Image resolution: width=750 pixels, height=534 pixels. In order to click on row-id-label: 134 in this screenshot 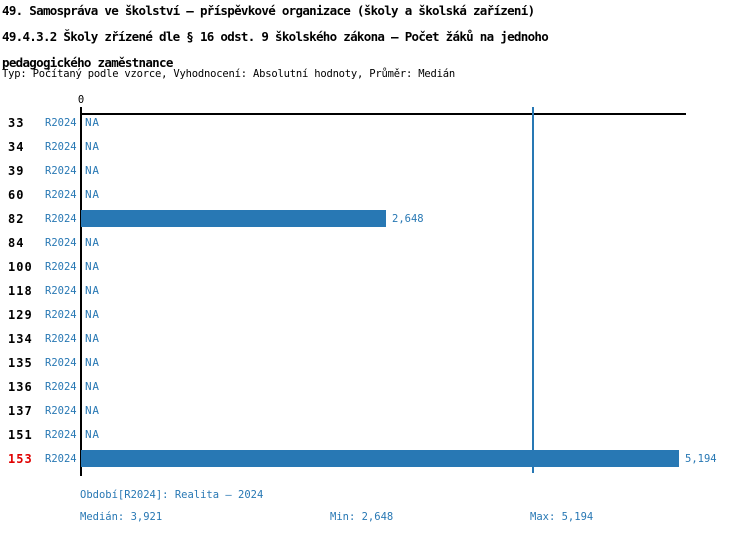, I will do `click(20, 339)`.